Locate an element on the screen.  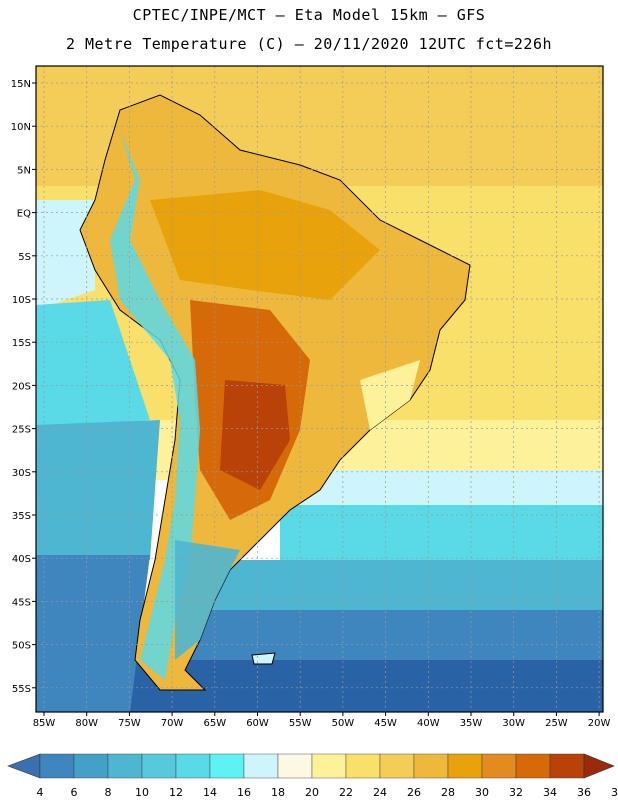
colorbar-label: 22 is located at coordinates (346, 792).